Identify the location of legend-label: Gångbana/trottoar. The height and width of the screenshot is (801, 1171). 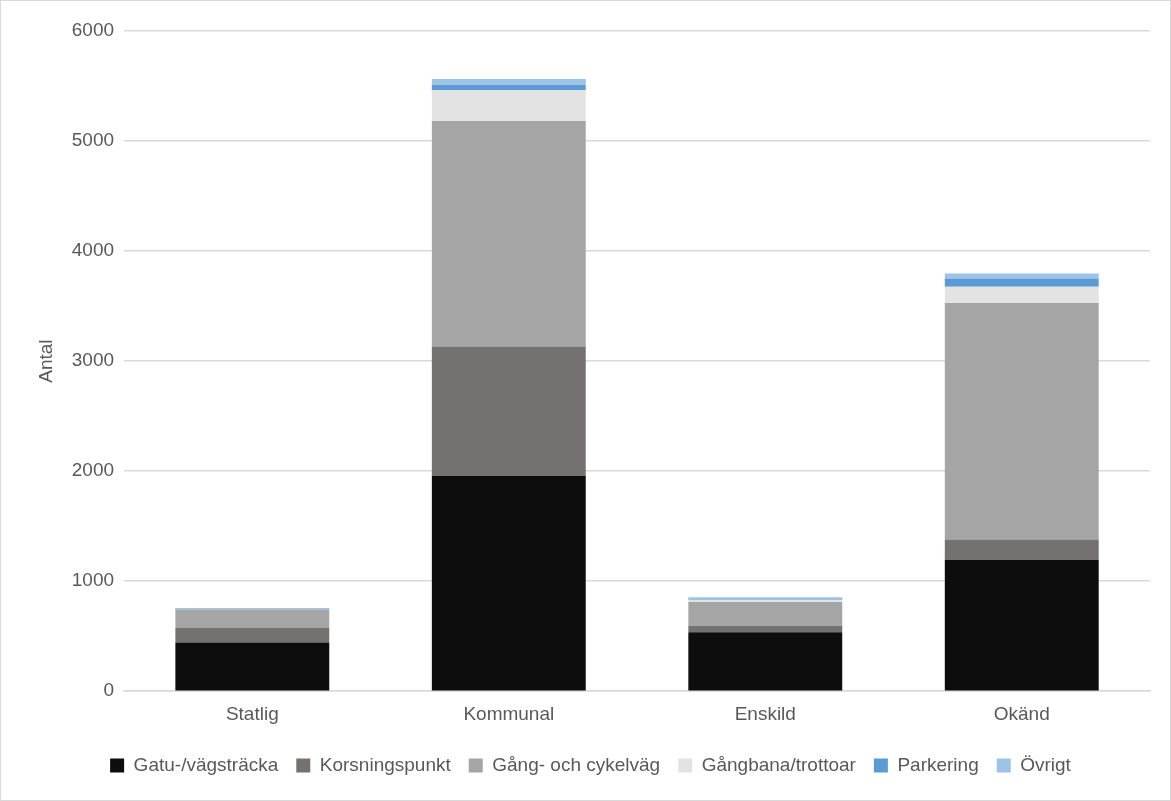
(779, 764).